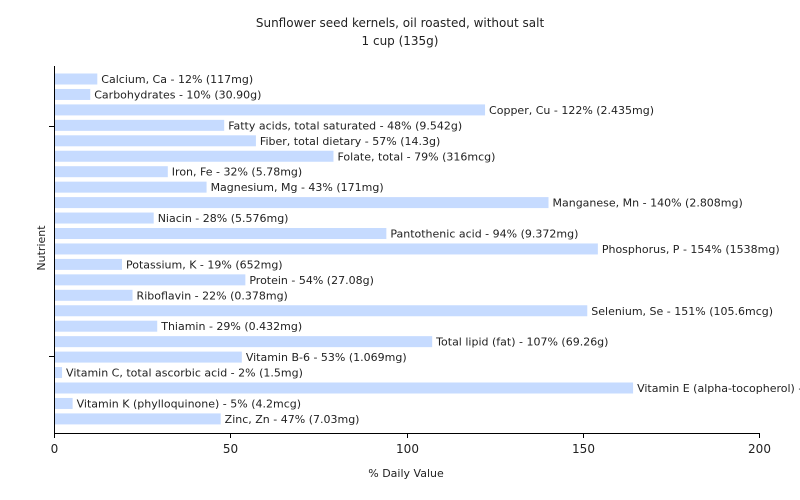 Image resolution: width=800 pixels, height=500 pixels. What do you see at coordinates (521, 342) in the screenshot?
I see `bar-label: Total lipid (fat) - 107% (69.26g)` at bounding box center [521, 342].